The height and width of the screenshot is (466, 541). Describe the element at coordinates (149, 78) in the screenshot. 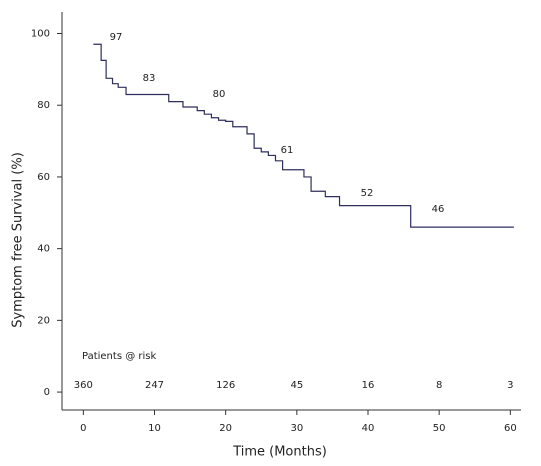

I see `annotation: 83` at that location.